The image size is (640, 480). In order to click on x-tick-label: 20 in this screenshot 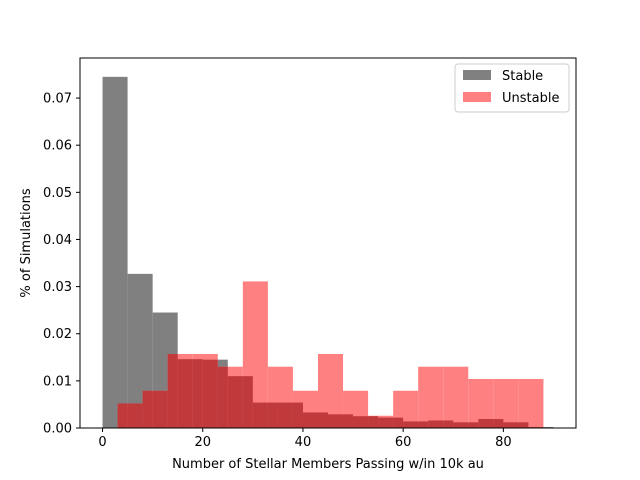, I will do `click(202, 442)`.